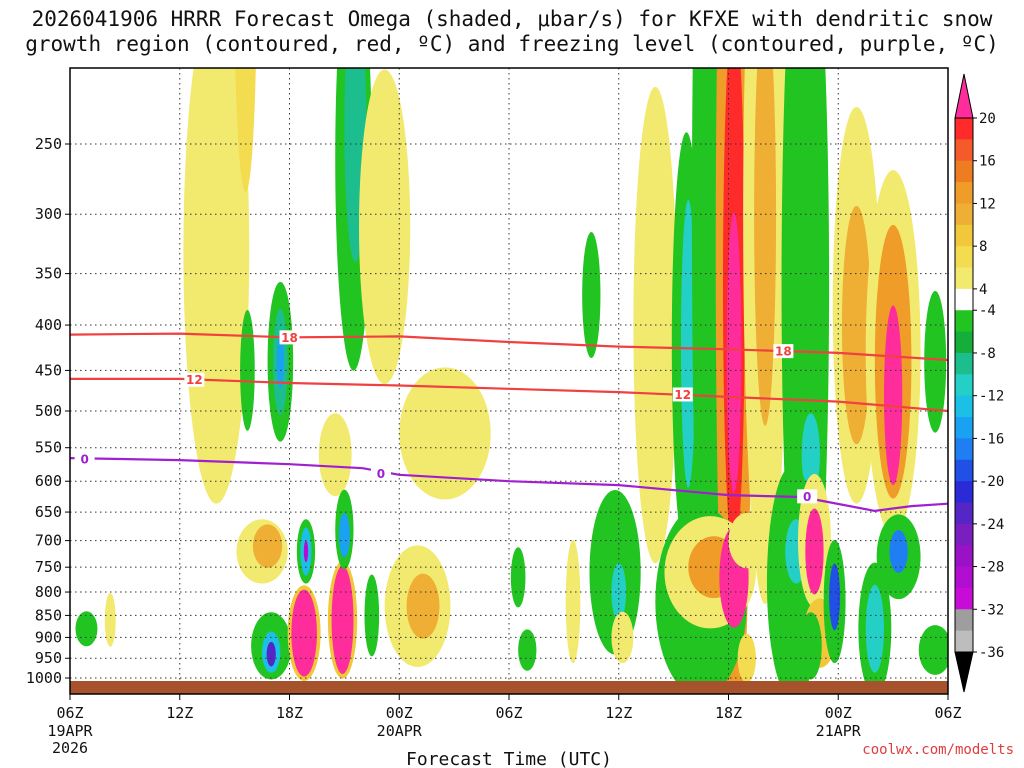 The image size is (1024, 768). Describe the element at coordinates (983, 247) in the screenshot. I see `colorbar-label: 8` at that location.